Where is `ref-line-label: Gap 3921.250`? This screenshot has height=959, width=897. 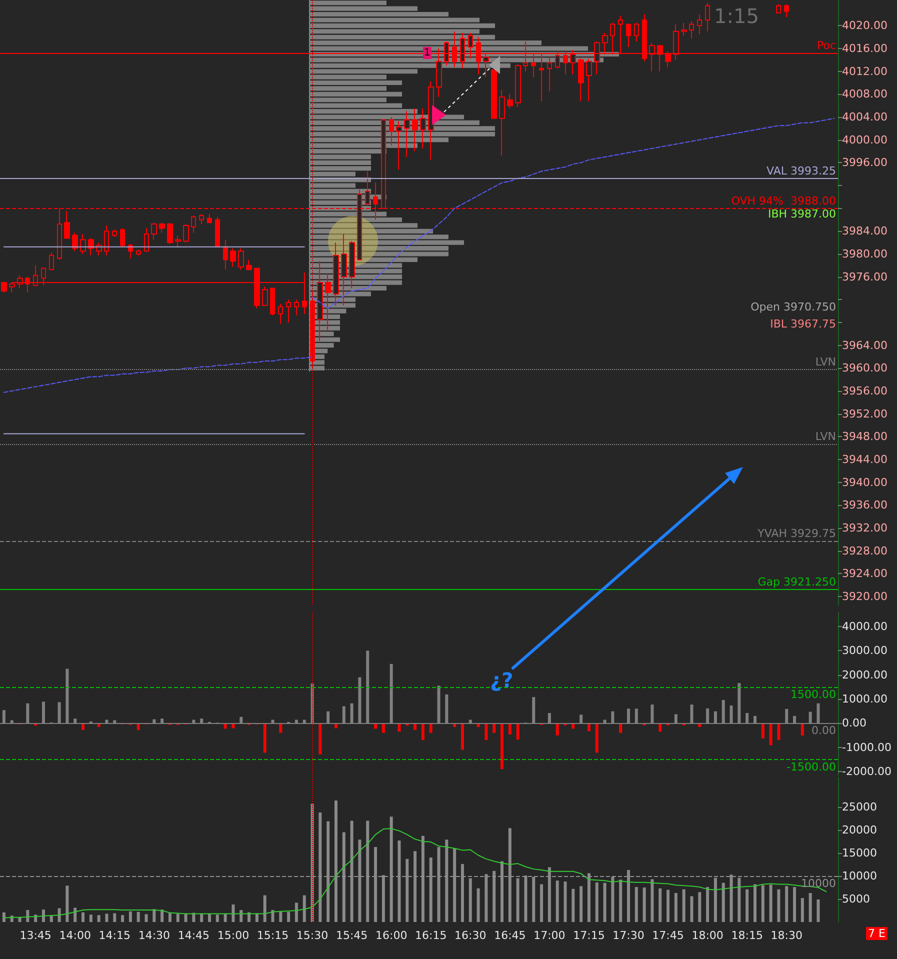 ref-line-label: Gap 3921.250 is located at coordinates (797, 581).